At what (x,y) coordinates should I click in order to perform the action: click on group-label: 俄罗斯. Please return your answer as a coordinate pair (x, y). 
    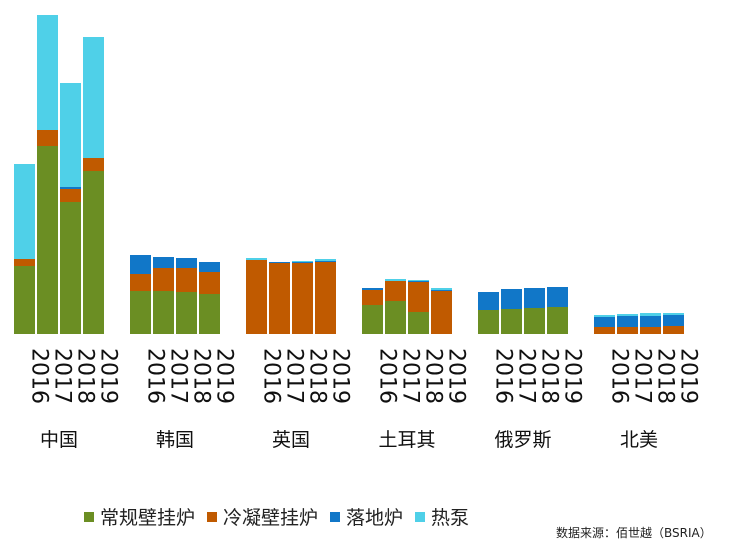
    Looking at the image, I should click on (522, 440).